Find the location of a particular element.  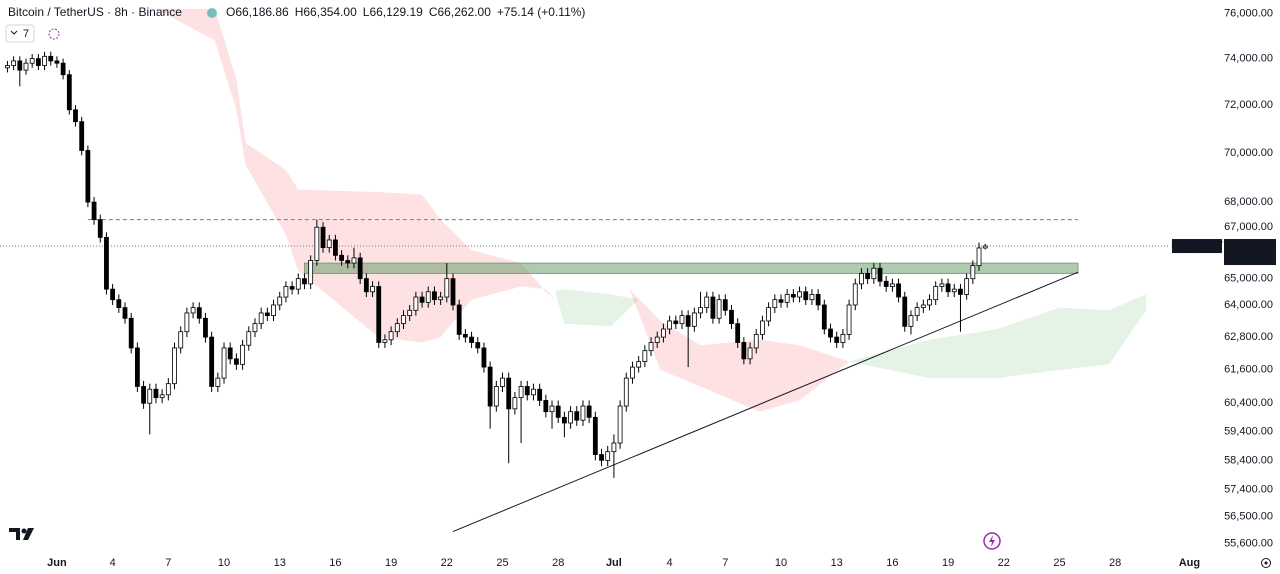

y-tick-label: 76,000.00 is located at coordinates (1248, 13).